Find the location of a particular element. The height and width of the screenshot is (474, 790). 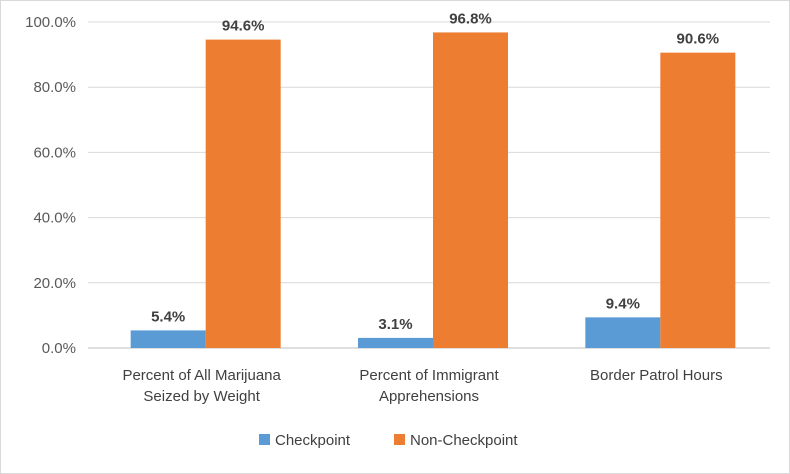

x-category-label: Percent of All Marijuana is located at coordinates (201, 375).